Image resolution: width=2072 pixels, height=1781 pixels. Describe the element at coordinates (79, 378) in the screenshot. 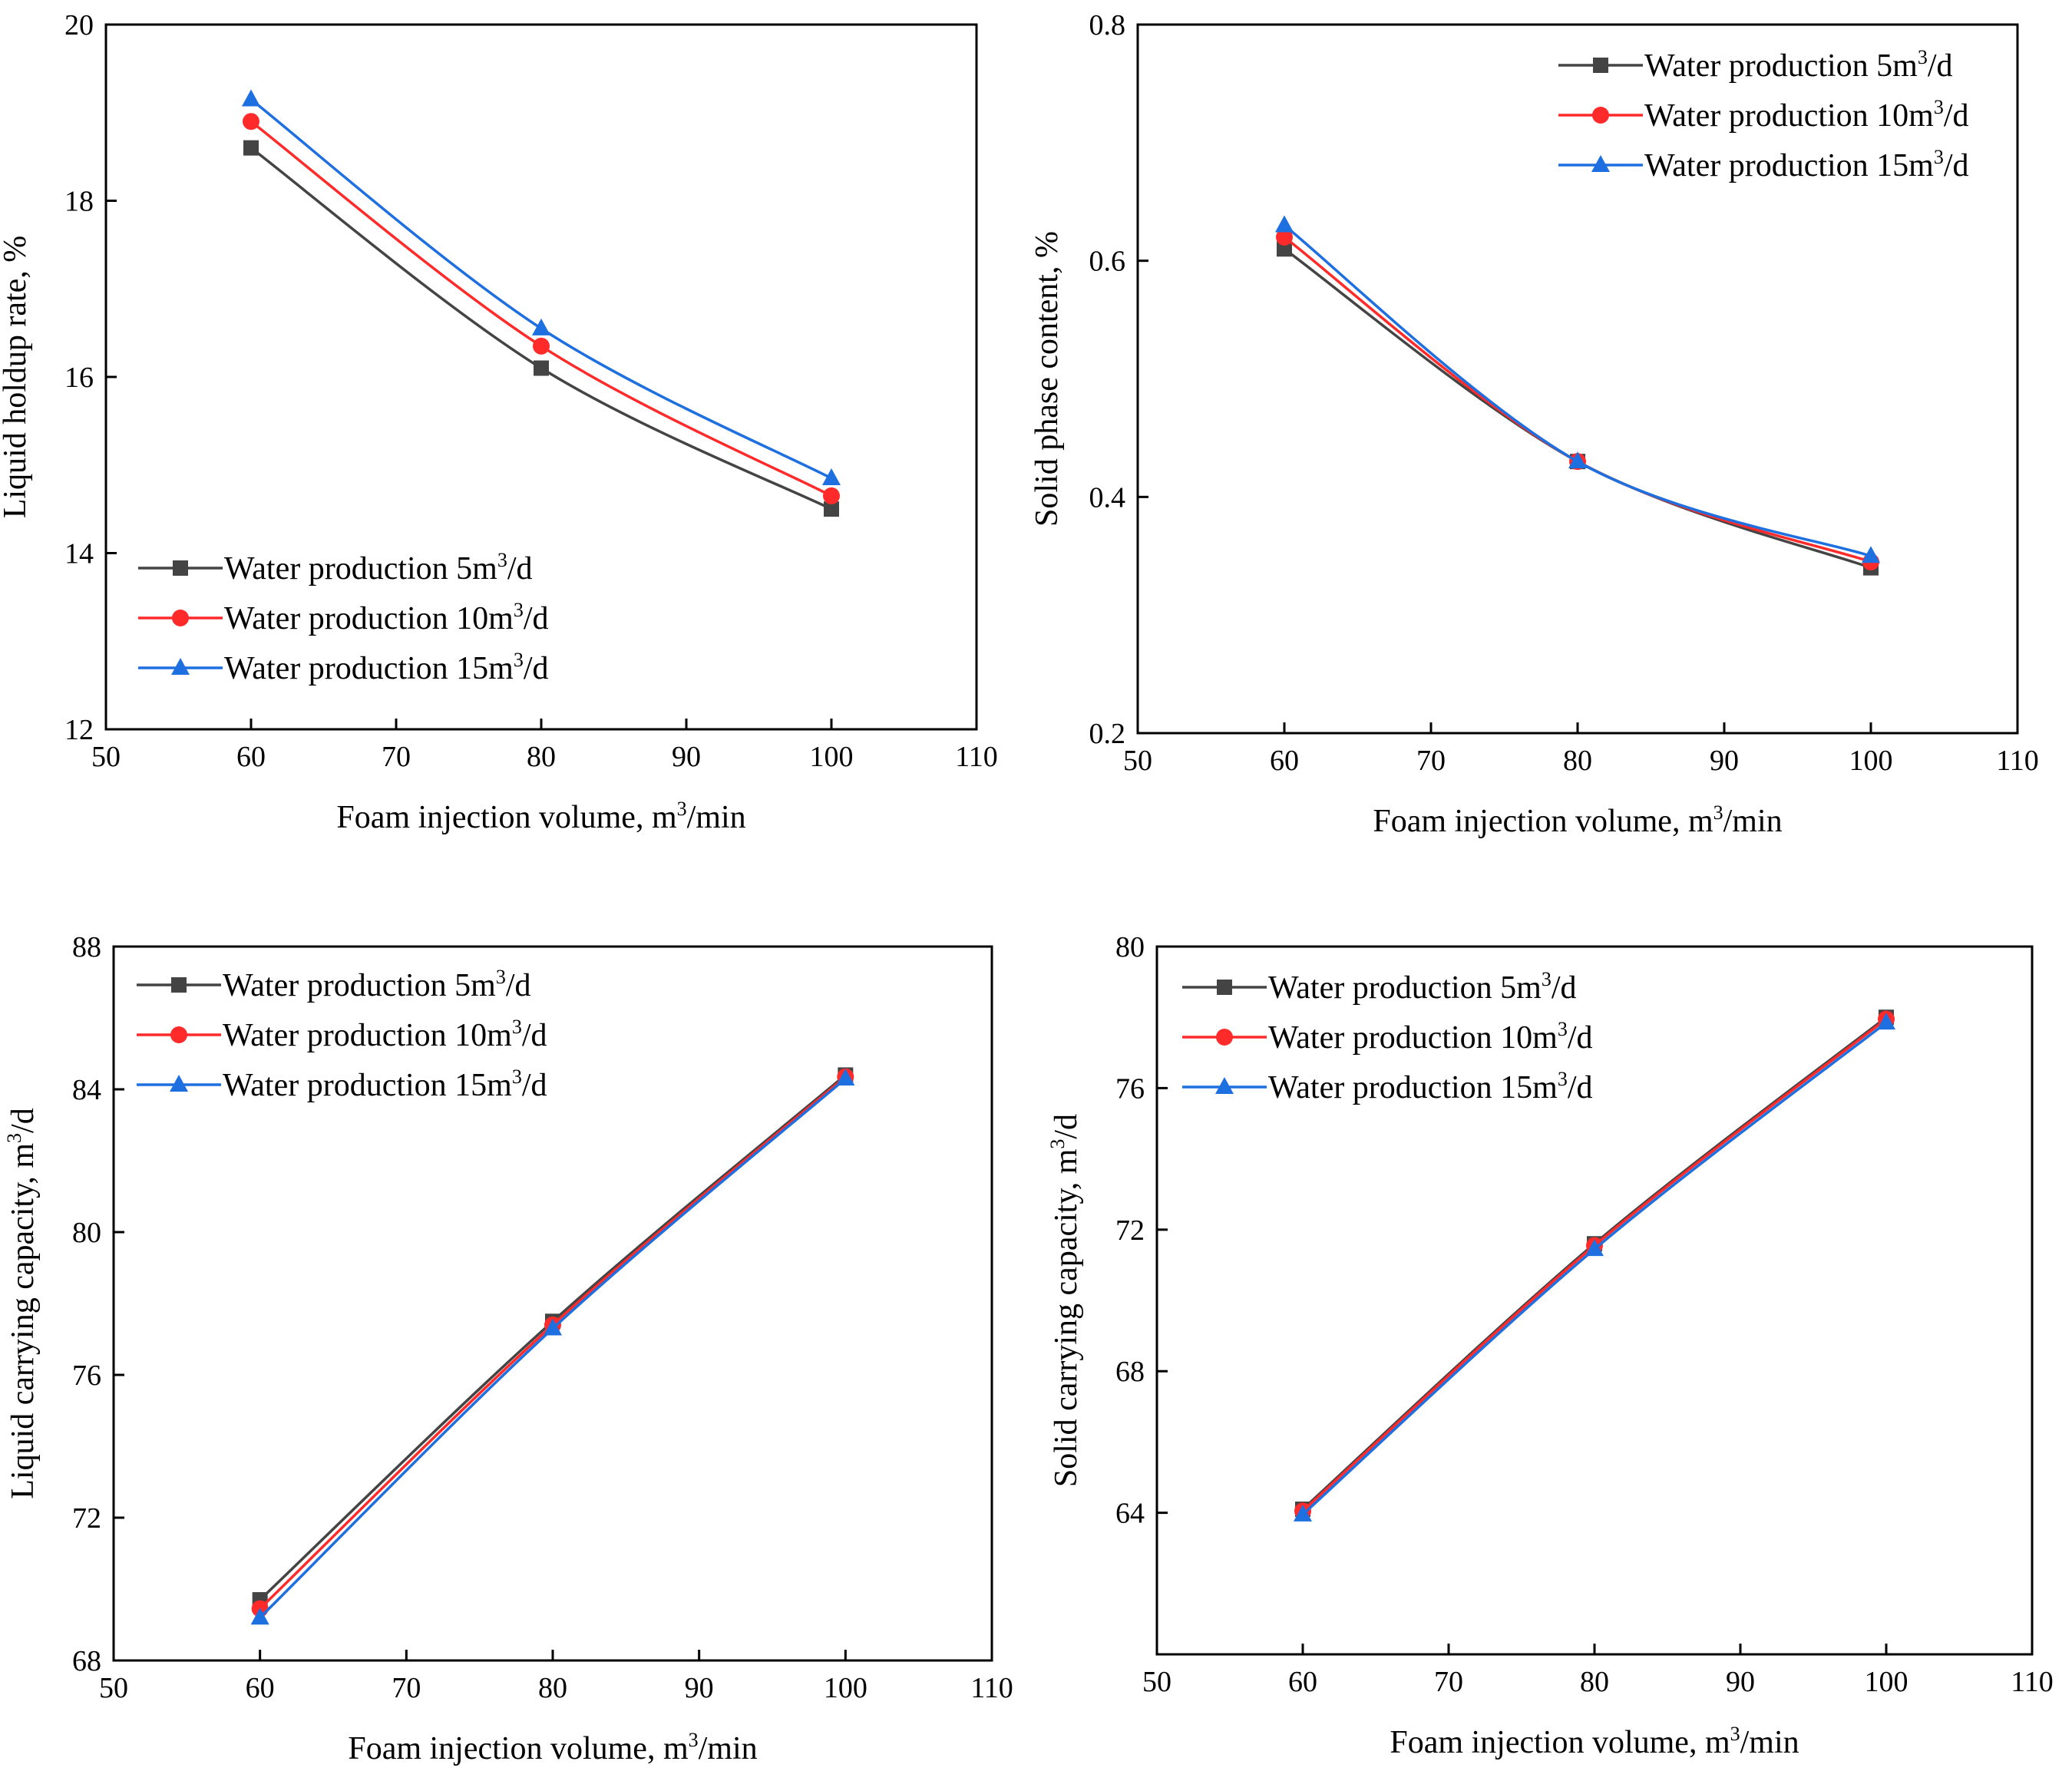

I see `y-tick-label: 16` at that location.